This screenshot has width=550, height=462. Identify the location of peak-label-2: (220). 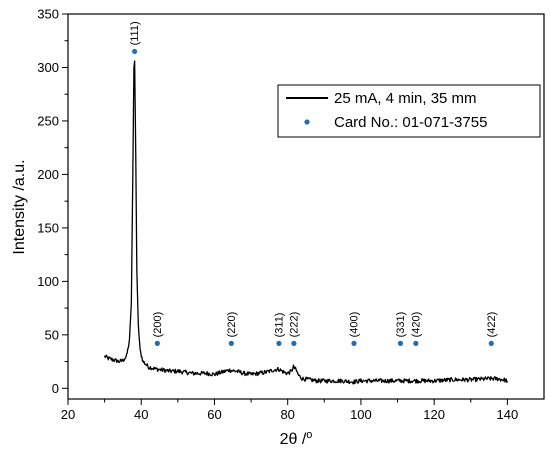
(232, 325).